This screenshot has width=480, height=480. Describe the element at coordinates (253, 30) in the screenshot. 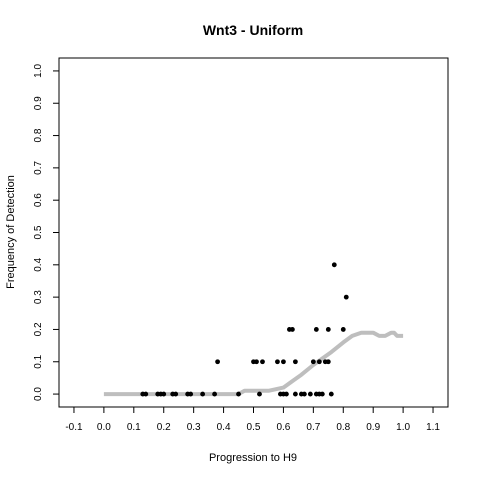

I see `chart-title: Wnt3 - Uniform` at that location.